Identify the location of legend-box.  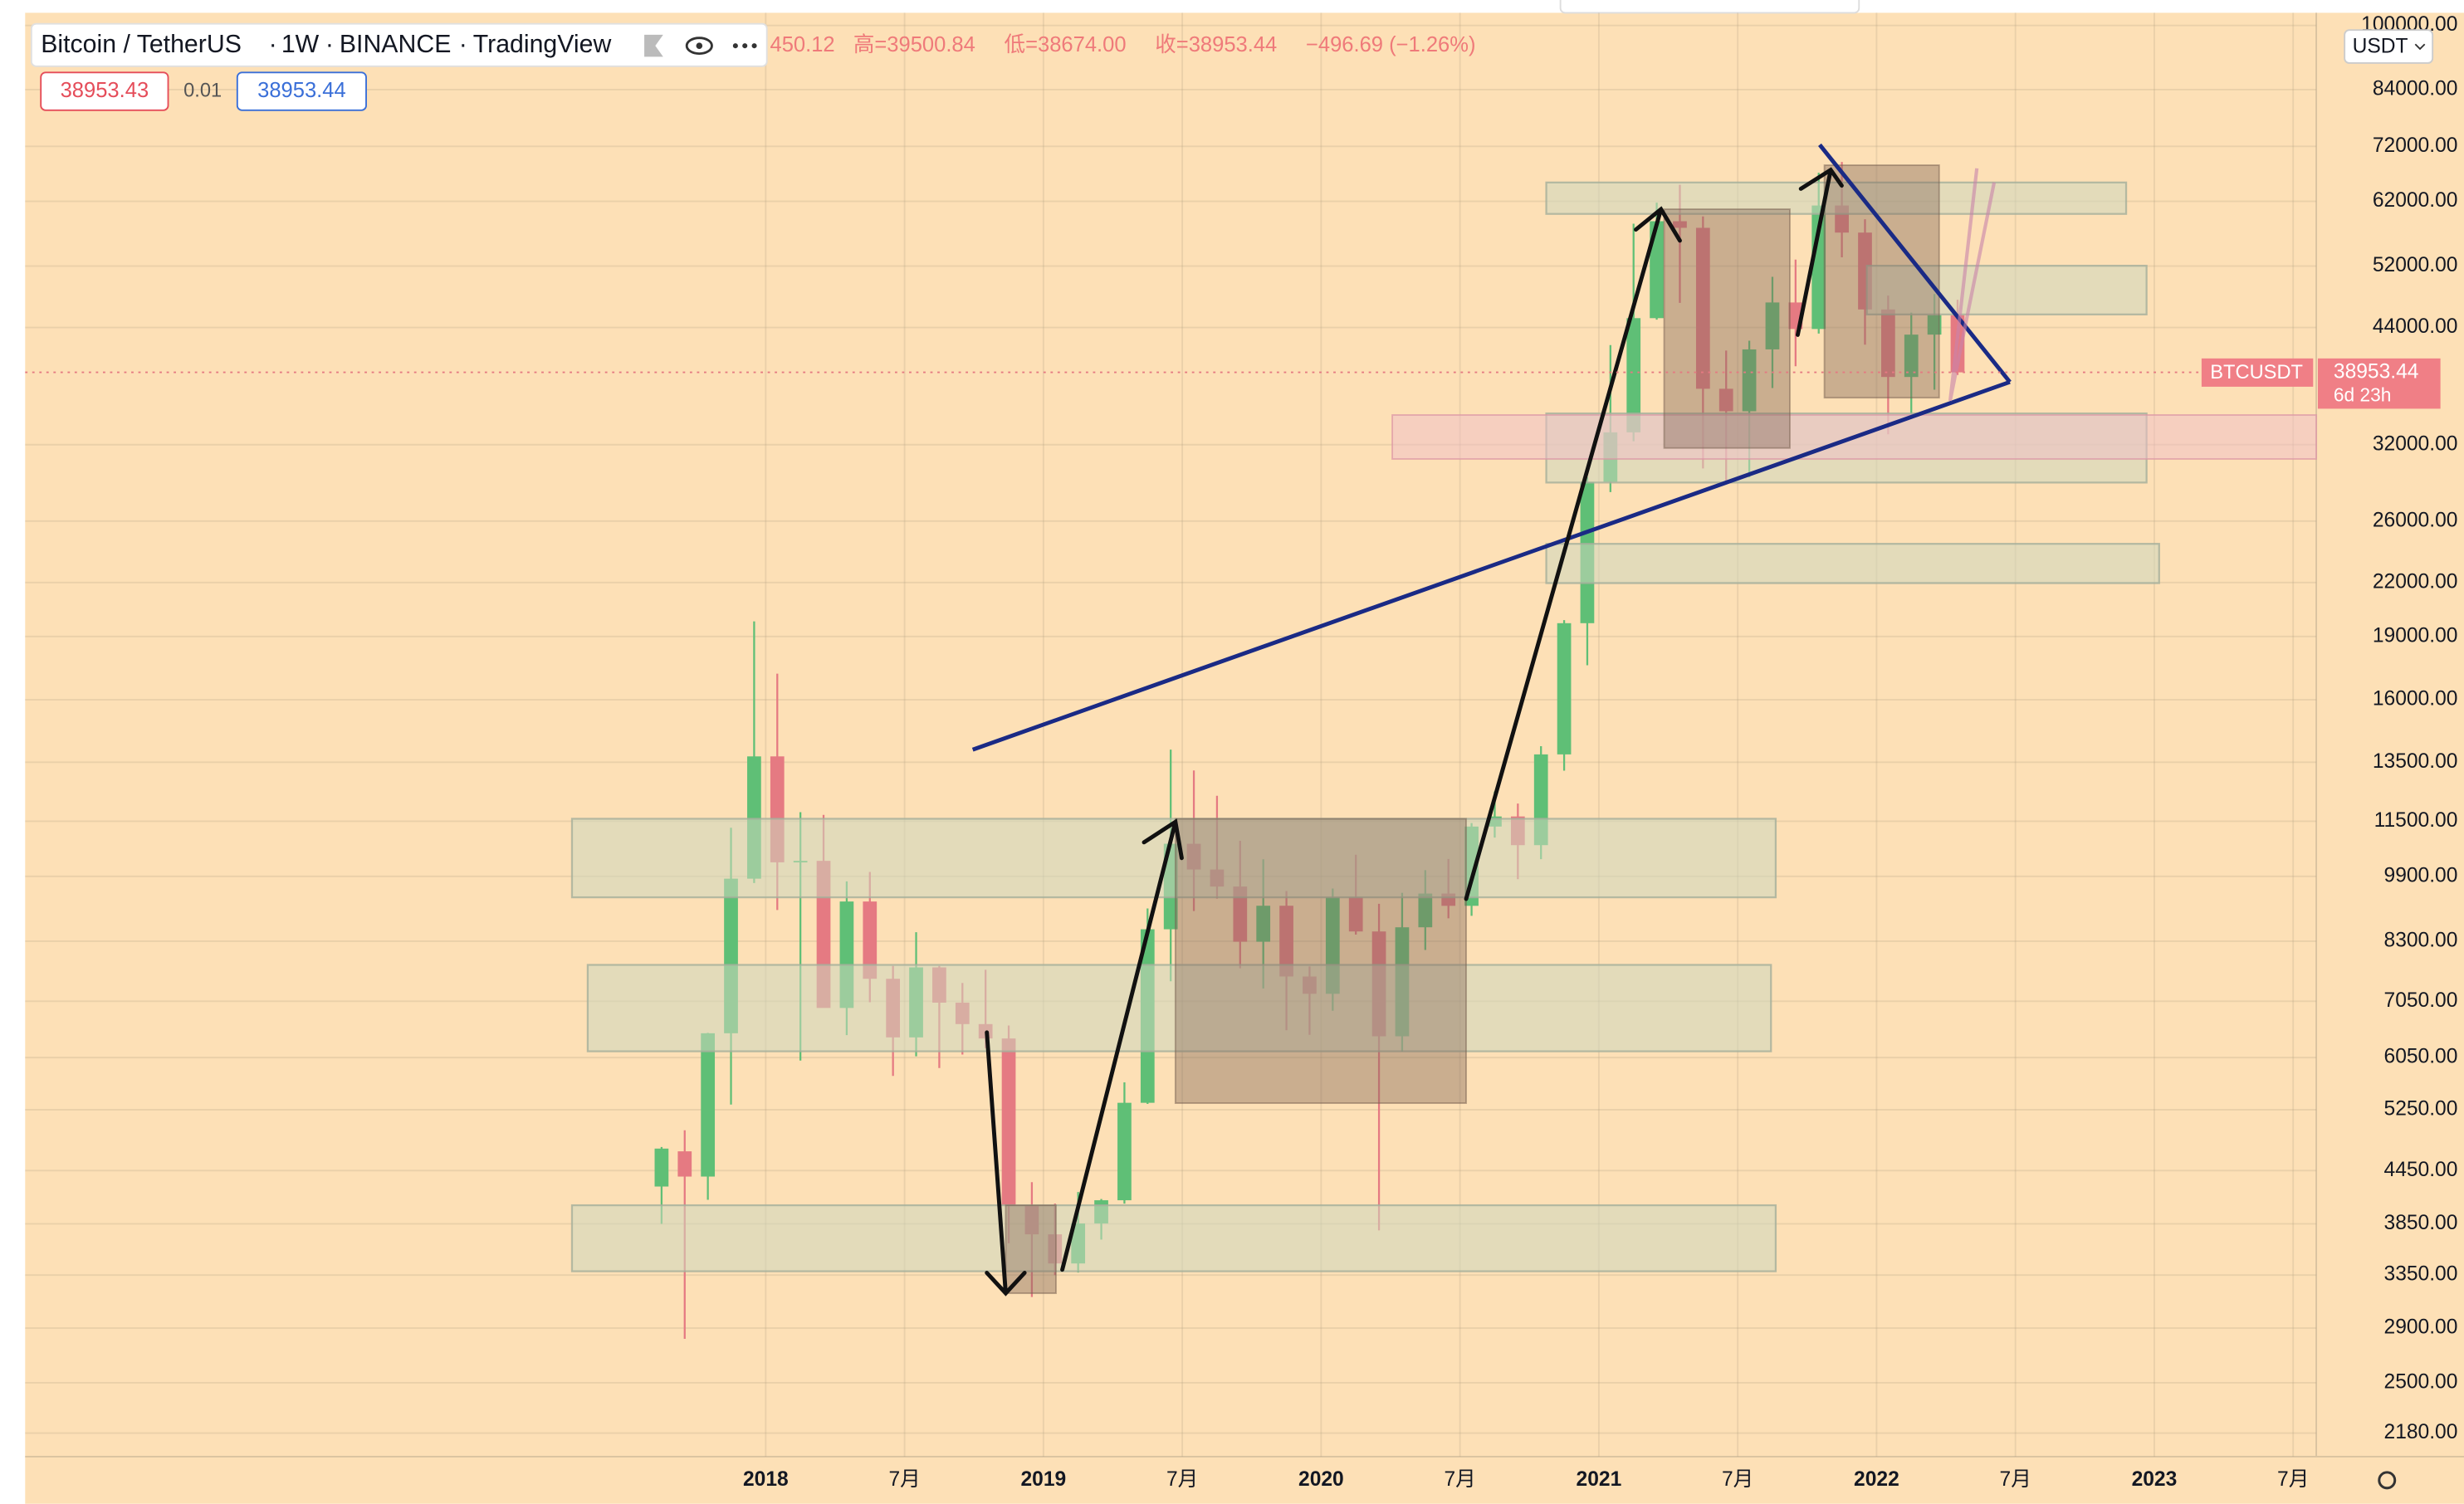
(399, 44).